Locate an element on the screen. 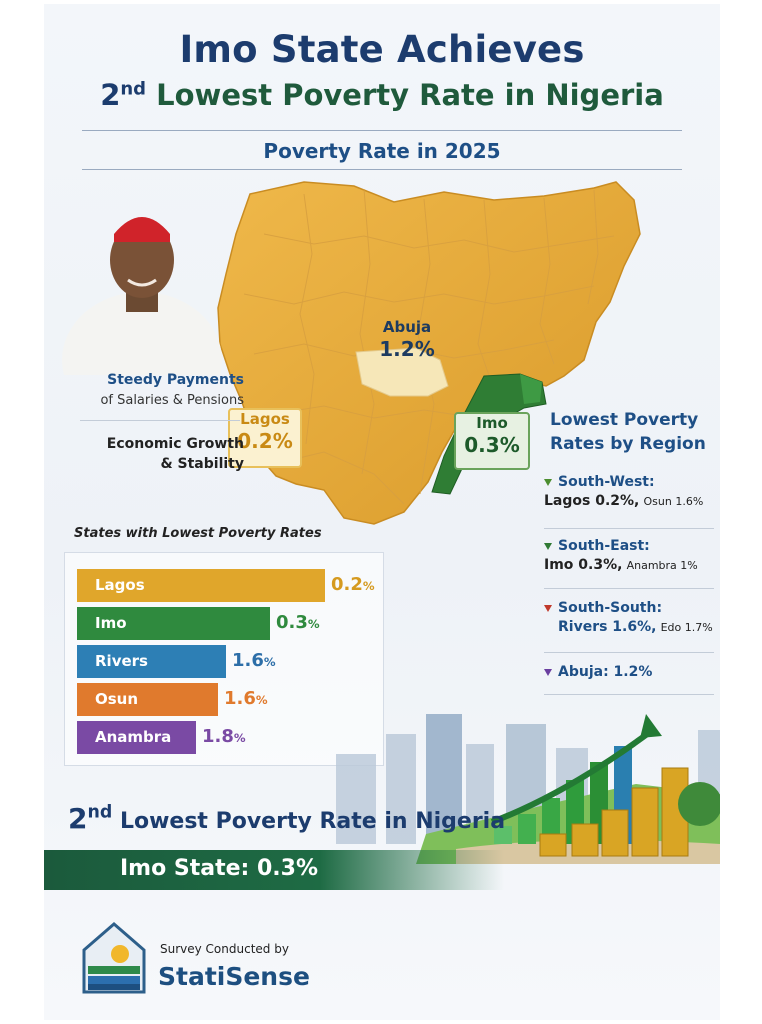  feature-growth: Economic Growth & Stability is located at coordinates (144, 454).